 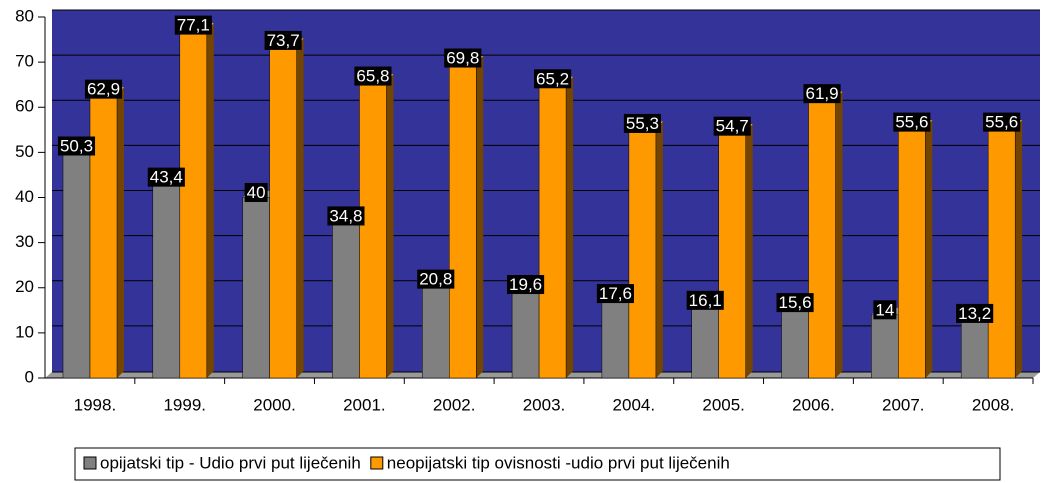 I want to click on data-label: 65,2, so click(x=552, y=78).